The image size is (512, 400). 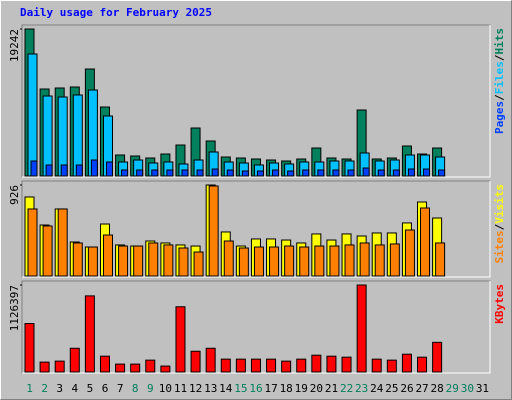 I want to click on x-tick-label: 3, so click(x=59, y=388).